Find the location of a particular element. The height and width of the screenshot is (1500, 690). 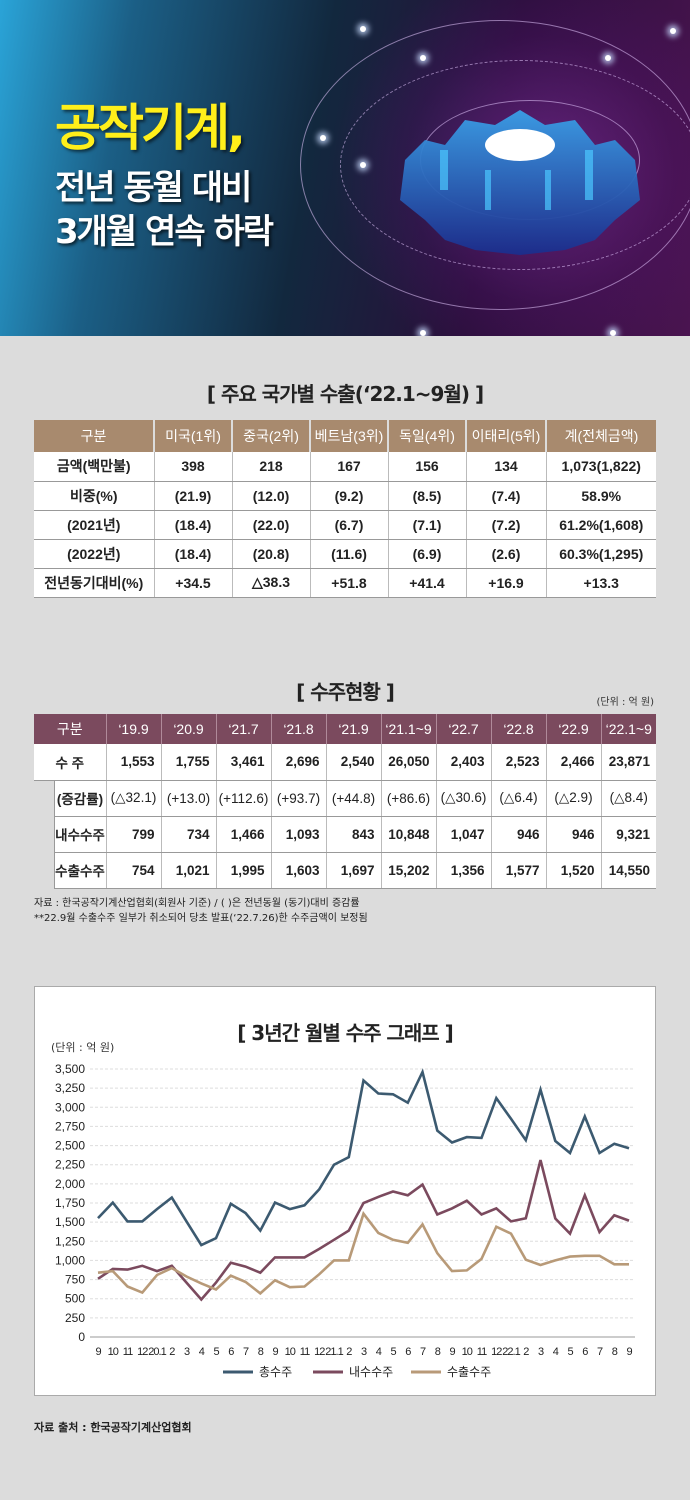

table-cell: (2.6) is located at coordinates (506, 554).